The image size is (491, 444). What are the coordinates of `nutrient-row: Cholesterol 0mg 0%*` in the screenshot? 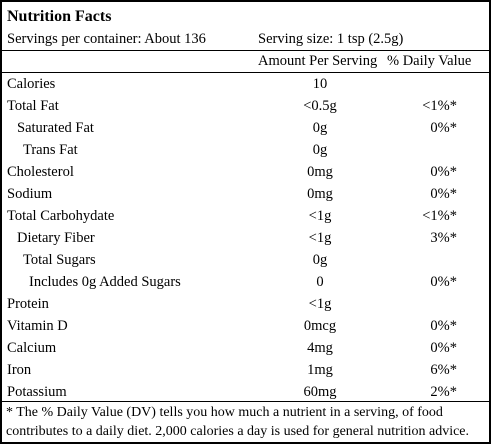 It's located at (245, 172).